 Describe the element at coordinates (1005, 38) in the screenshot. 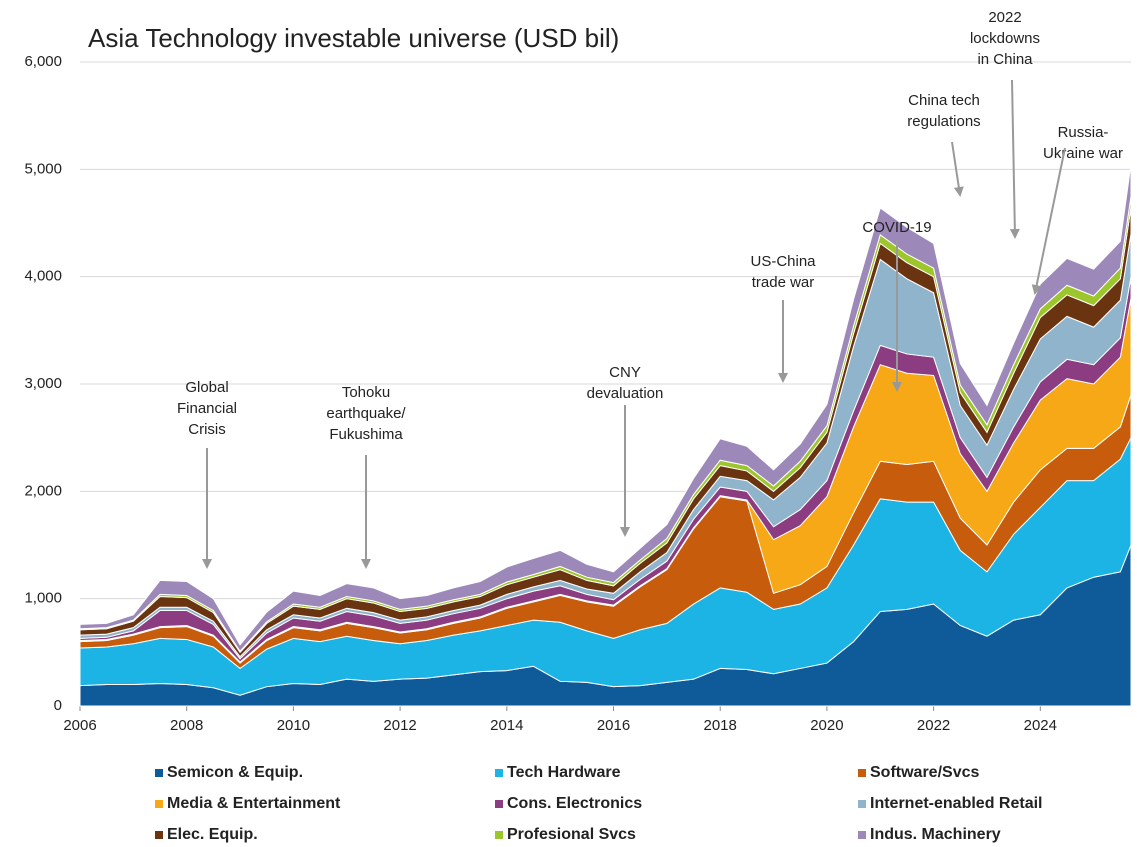

I see `annotation: lockdowns` at that location.